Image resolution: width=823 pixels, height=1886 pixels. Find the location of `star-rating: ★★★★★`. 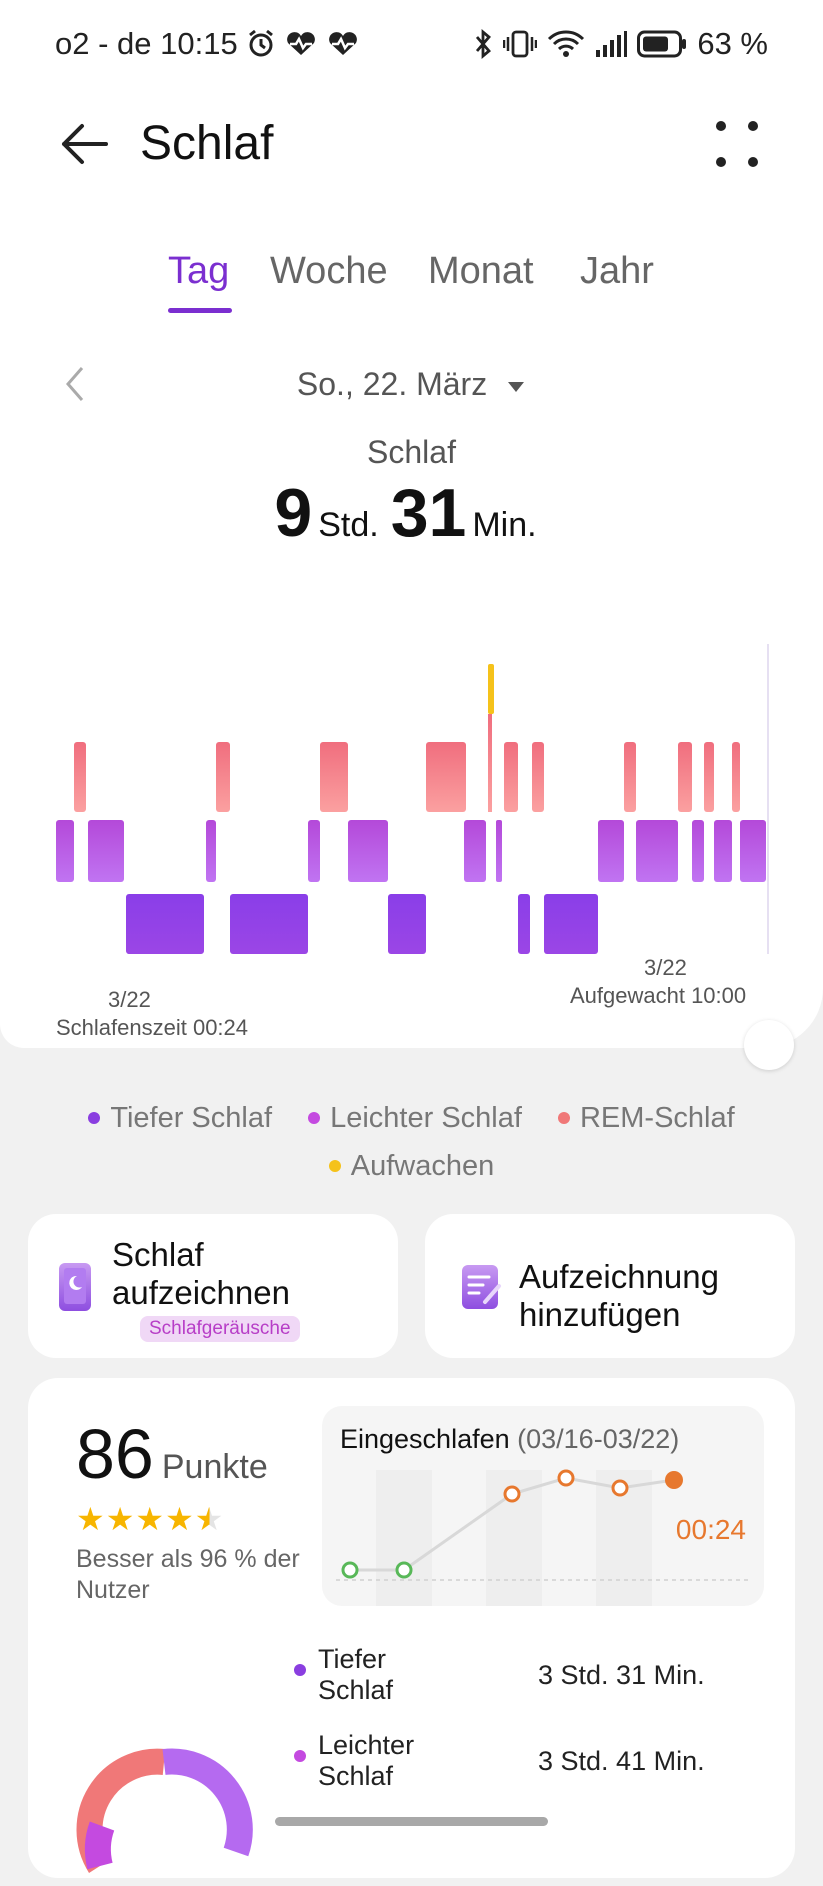

star-rating: ★★★★★ is located at coordinates (150, 1519).